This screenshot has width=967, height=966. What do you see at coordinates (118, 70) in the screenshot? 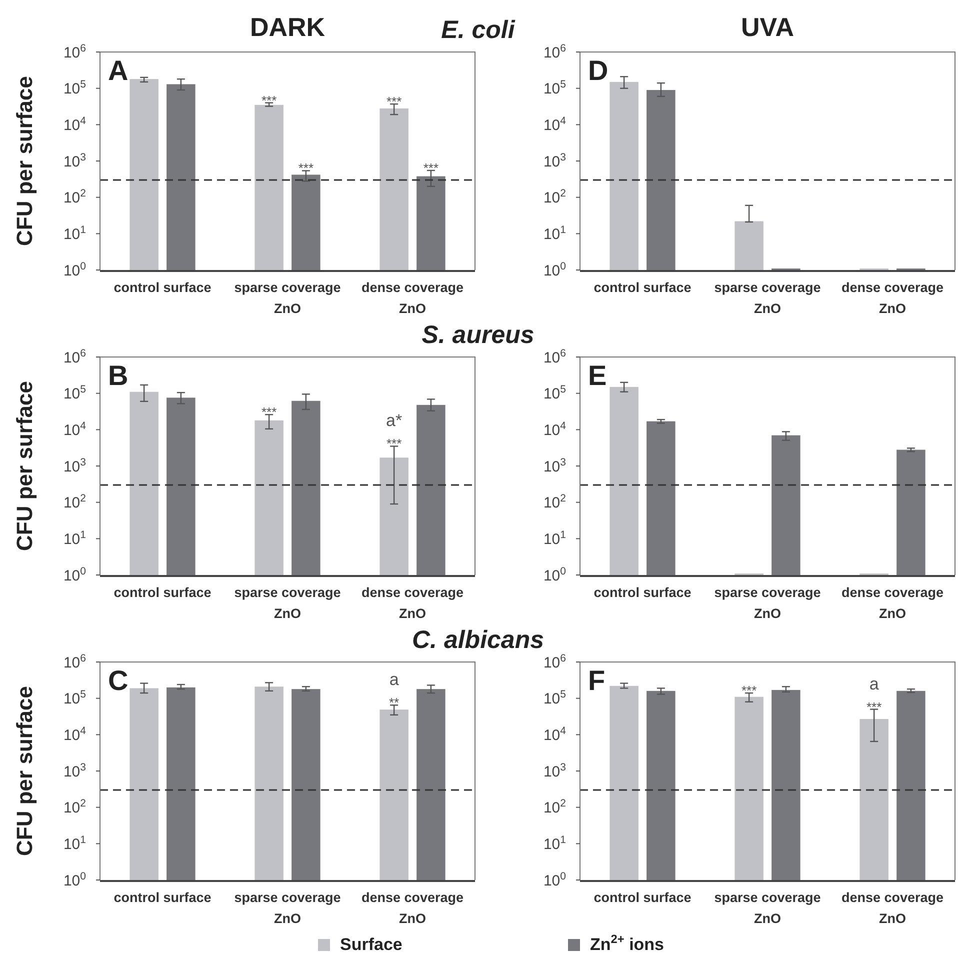
I see `annotation: A` at bounding box center [118, 70].